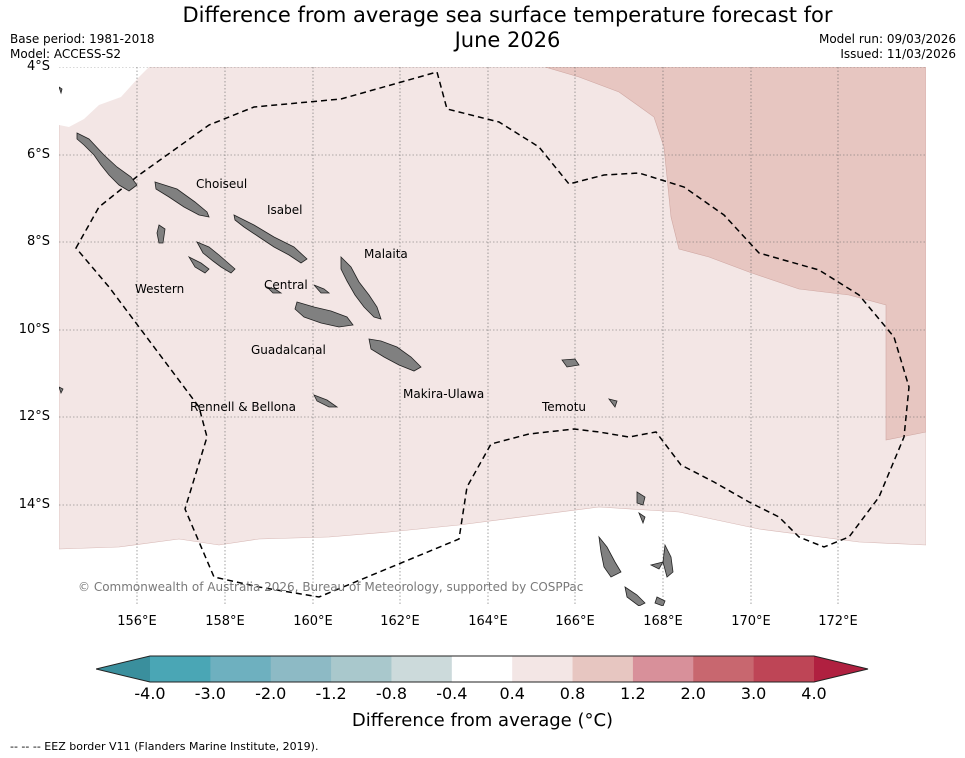 The width and height of the screenshot is (965, 758). What do you see at coordinates (38, 154) in the screenshot?
I see `lat-label: 6°S` at bounding box center [38, 154].